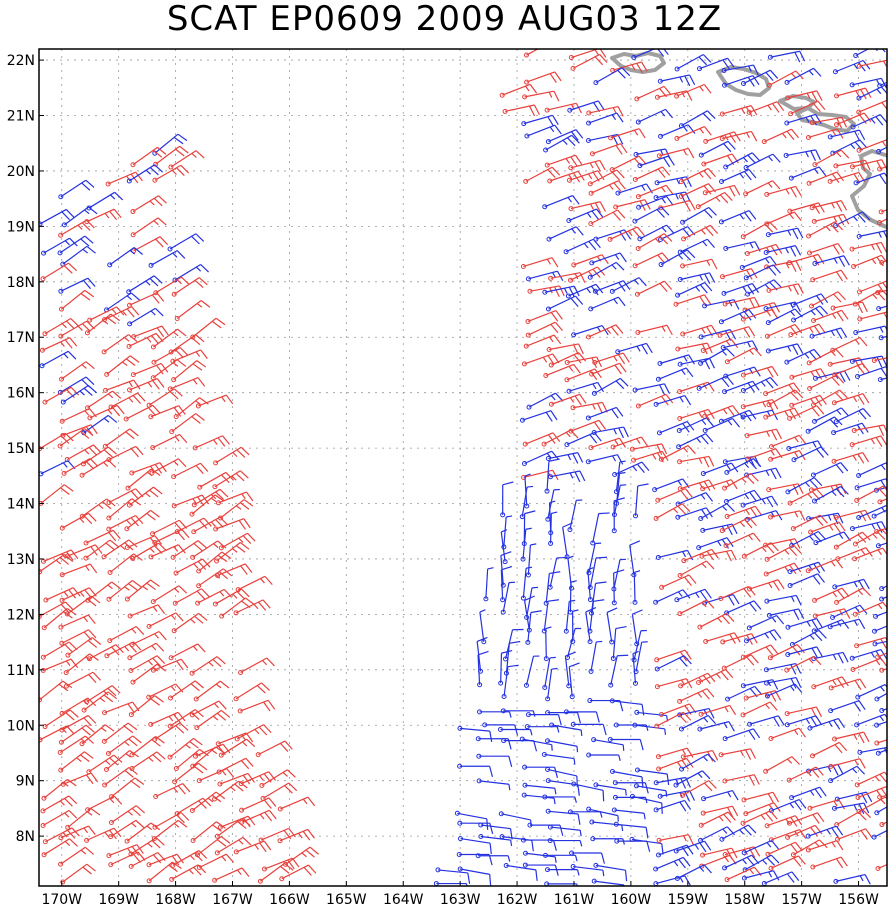 This screenshot has width=889, height=909. Describe the element at coordinates (289, 900) in the screenshot. I see `lon-tick-label: 166W` at that location.